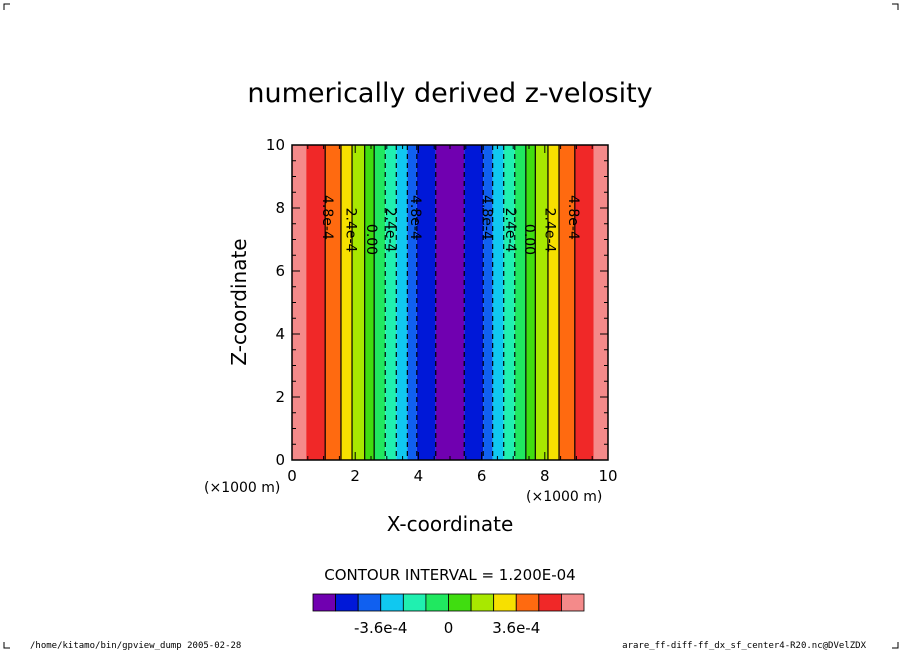  What do you see at coordinates (419, 476) in the screenshot?
I see `x-tick-label: 4` at bounding box center [419, 476].